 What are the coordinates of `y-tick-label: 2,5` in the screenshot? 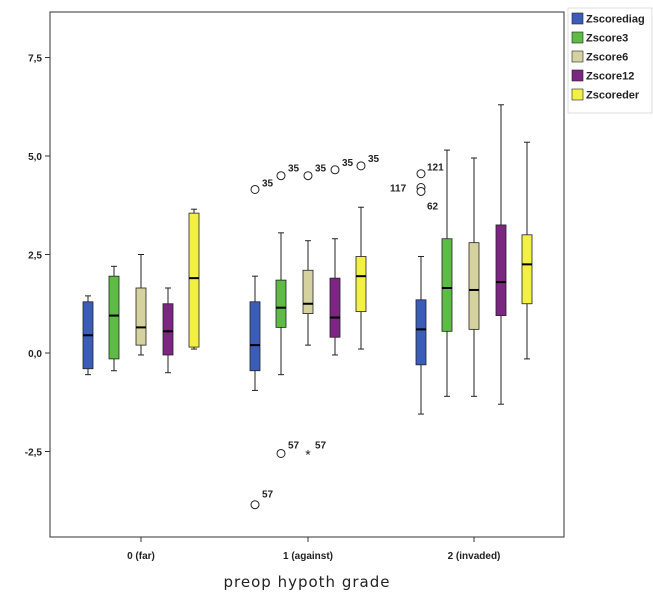 It's located at (35, 256).